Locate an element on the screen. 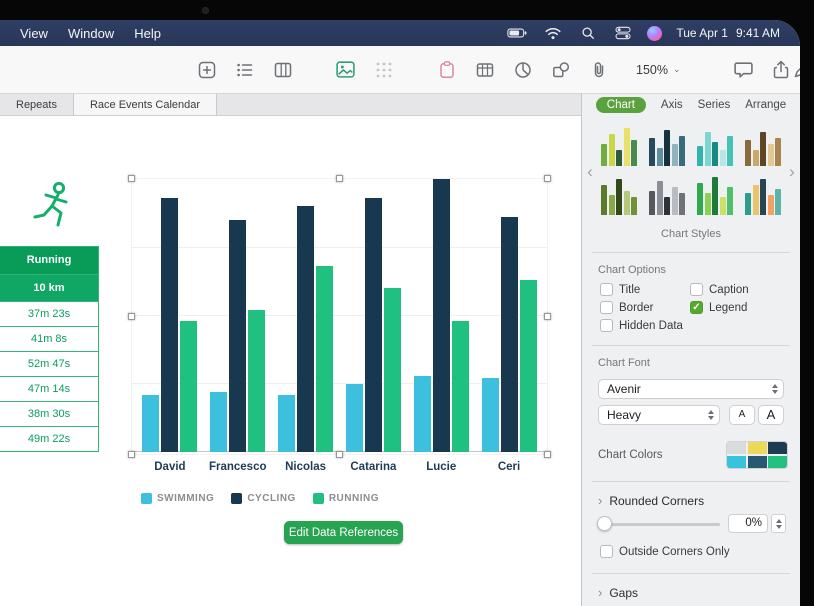 The width and height of the screenshot is (814, 606). columns-icon is located at coordinates (282, 69).